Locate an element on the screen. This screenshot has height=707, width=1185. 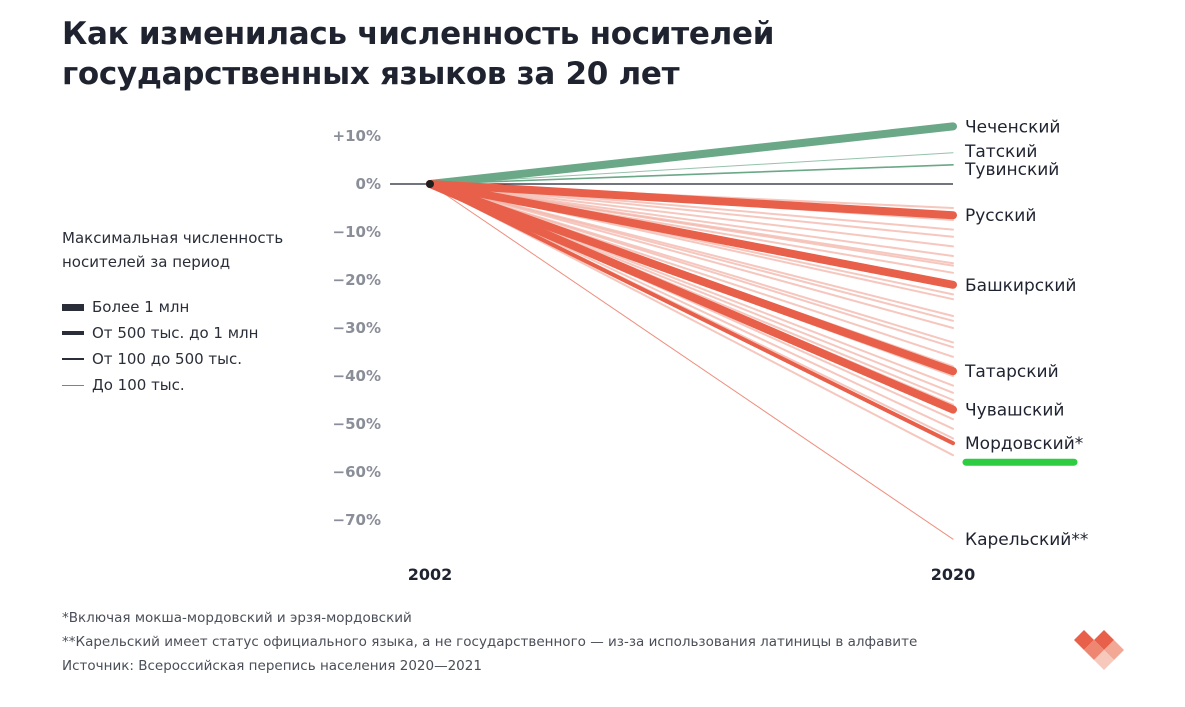
x-tick-label: 2002 is located at coordinates (430, 574).